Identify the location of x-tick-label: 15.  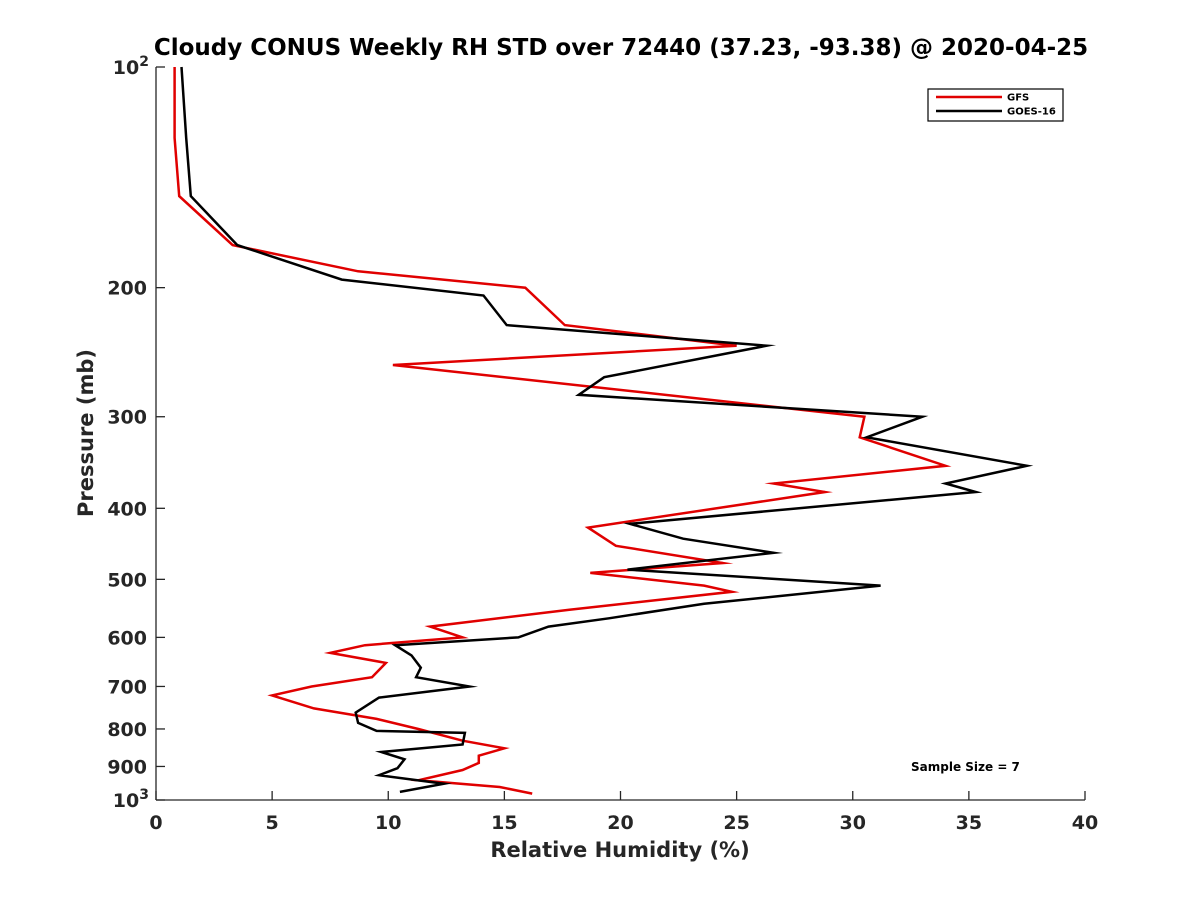
(504, 823).